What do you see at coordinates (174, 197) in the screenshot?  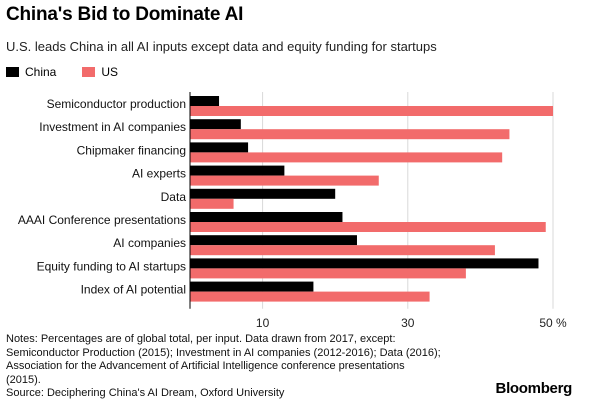 I see `category-label: Data` at bounding box center [174, 197].